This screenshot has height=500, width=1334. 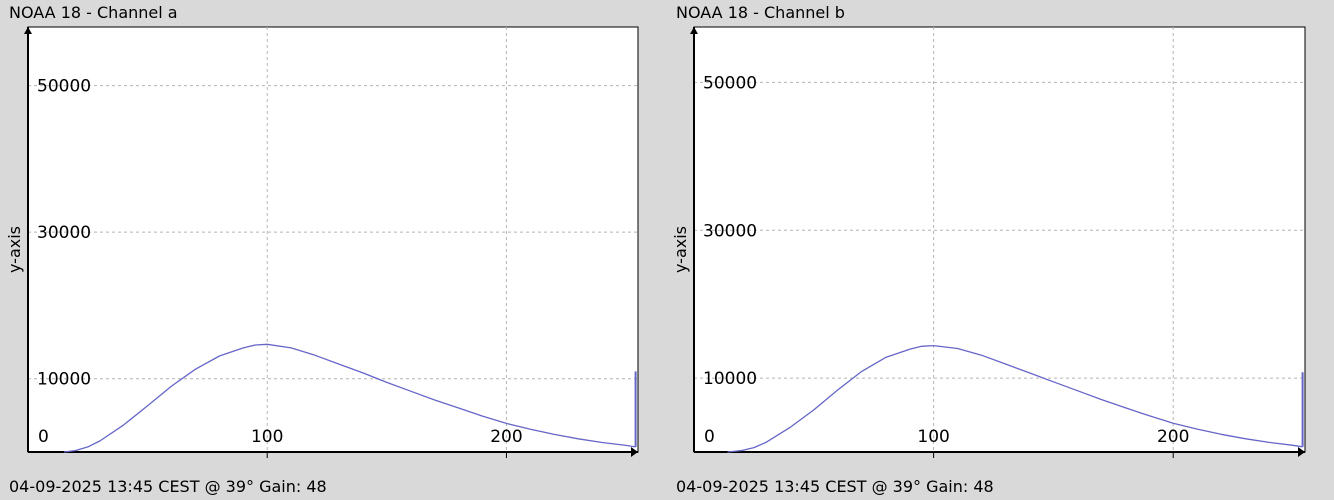 What do you see at coordinates (93, 12) in the screenshot?
I see `chart-title: NOAA 18 - Channel a` at bounding box center [93, 12].